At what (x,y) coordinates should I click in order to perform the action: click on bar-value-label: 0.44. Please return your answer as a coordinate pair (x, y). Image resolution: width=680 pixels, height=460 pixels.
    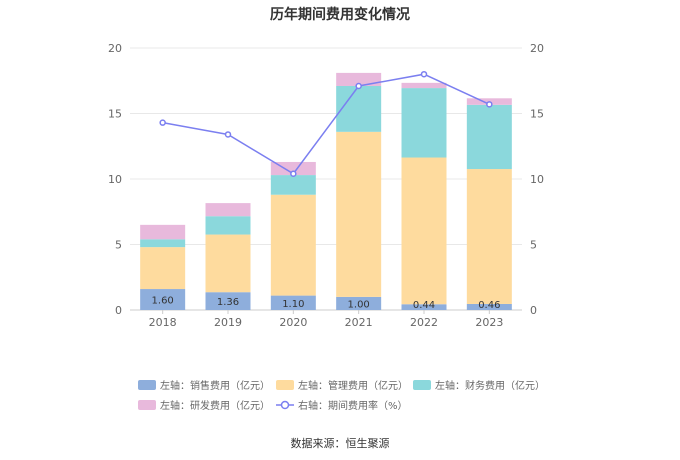
    Looking at the image, I should click on (424, 305).